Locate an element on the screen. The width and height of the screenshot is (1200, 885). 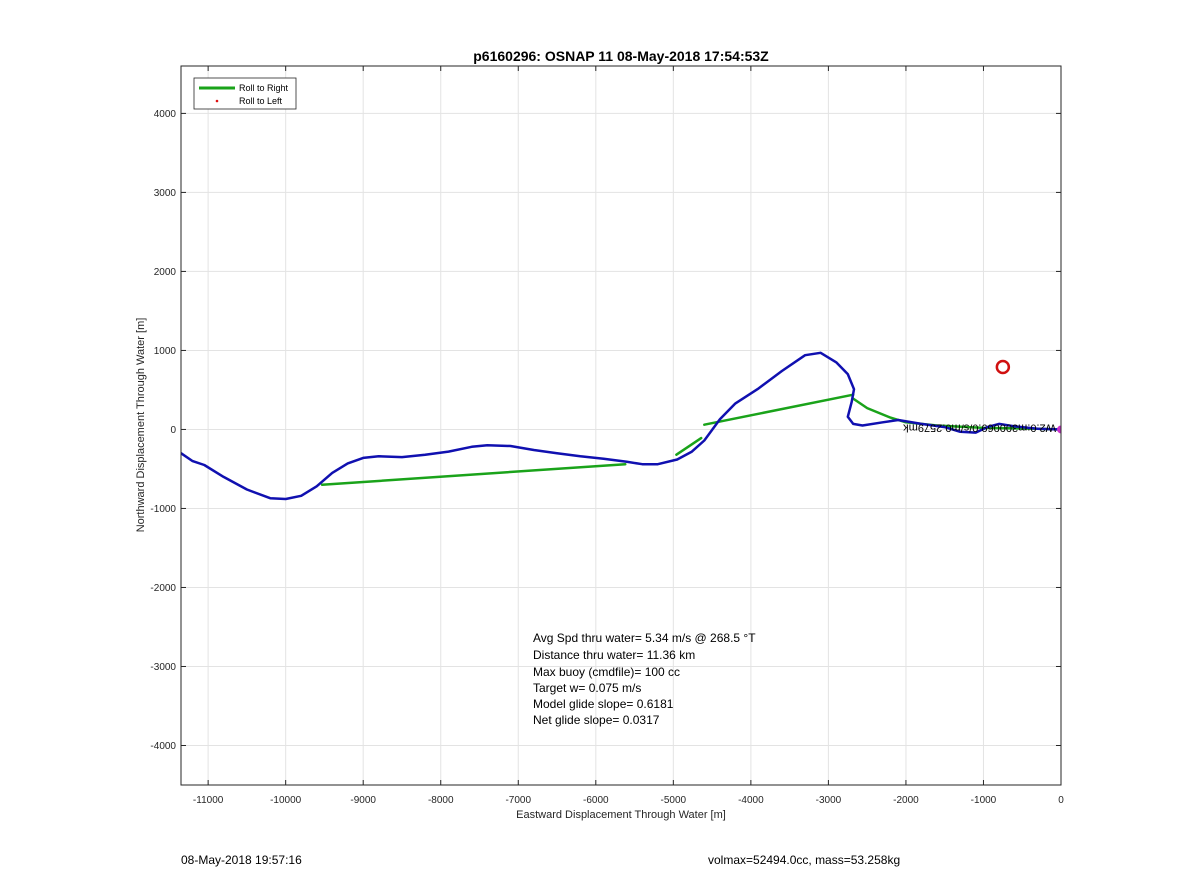
x-tick-label: -11000 is located at coordinates (208, 800).